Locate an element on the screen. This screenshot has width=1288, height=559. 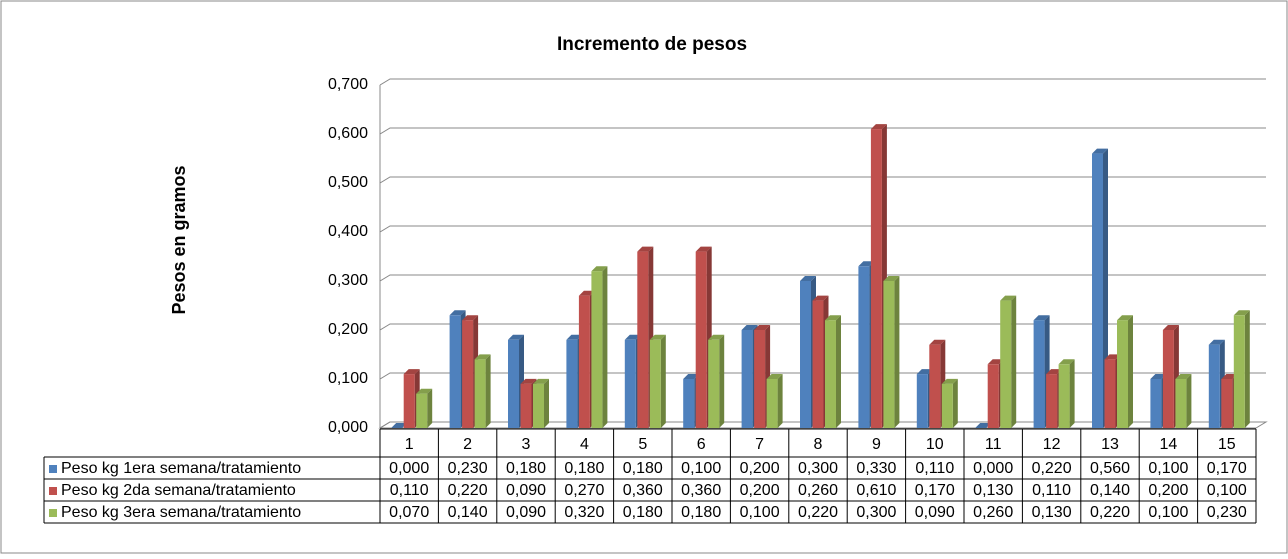
legend-label: Peso kg 1era semana/tratamiento is located at coordinates (181, 468).